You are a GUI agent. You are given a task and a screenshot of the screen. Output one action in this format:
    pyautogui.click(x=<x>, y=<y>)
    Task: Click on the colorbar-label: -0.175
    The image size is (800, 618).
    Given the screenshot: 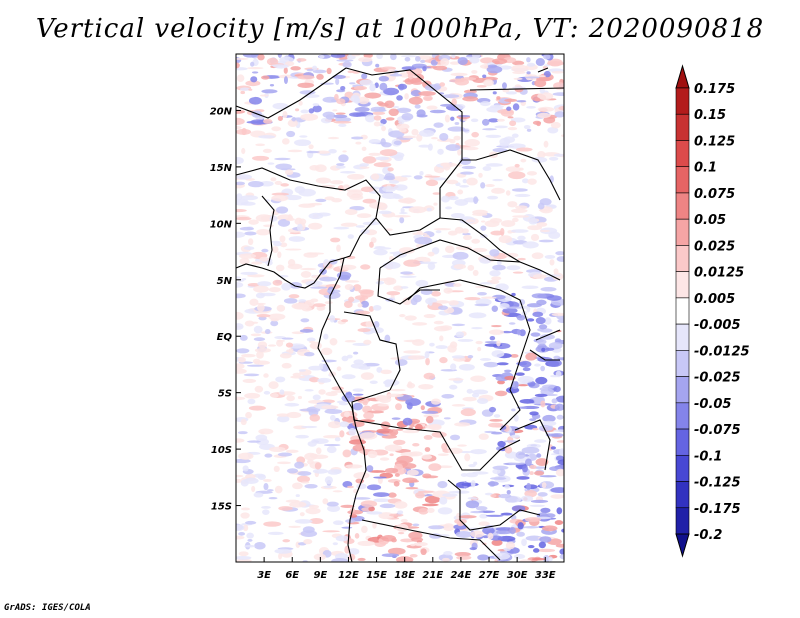 What is the action you would take?
    pyautogui.click(x=717, y=509)
    